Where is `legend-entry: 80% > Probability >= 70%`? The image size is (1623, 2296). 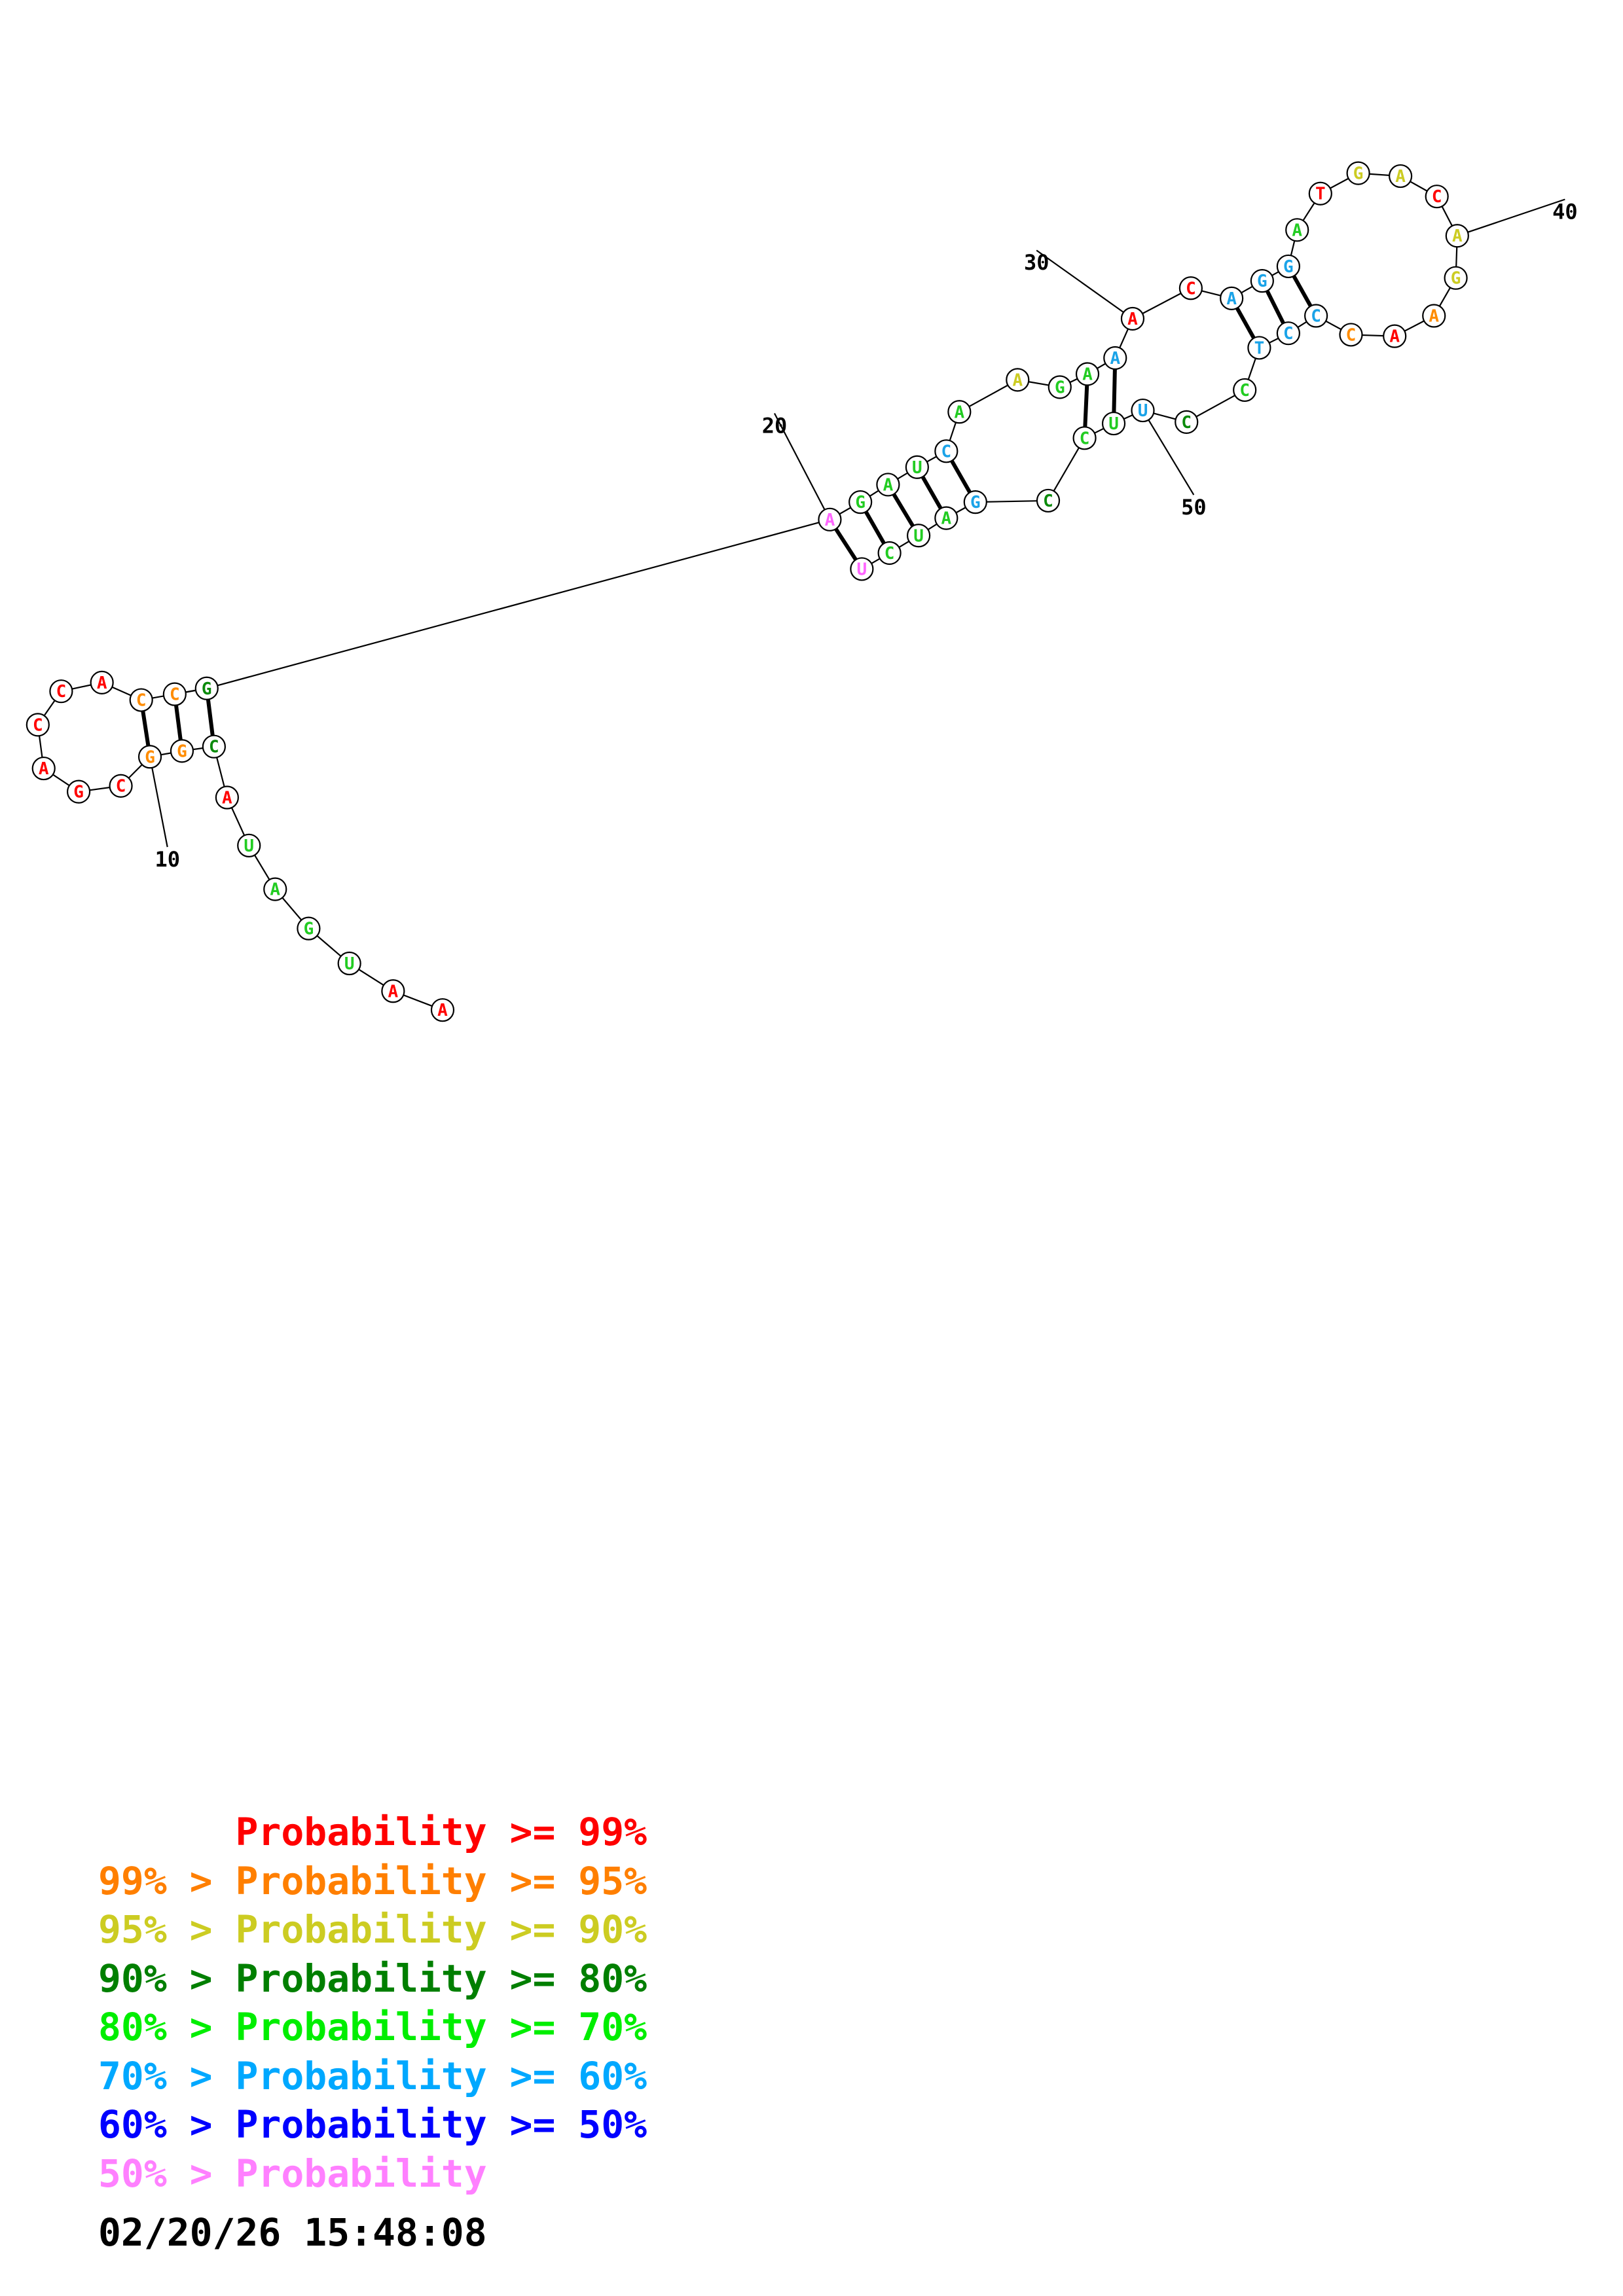 legend-entry: 80% > Probability >= 70% is located at coordinates (372, 2027).